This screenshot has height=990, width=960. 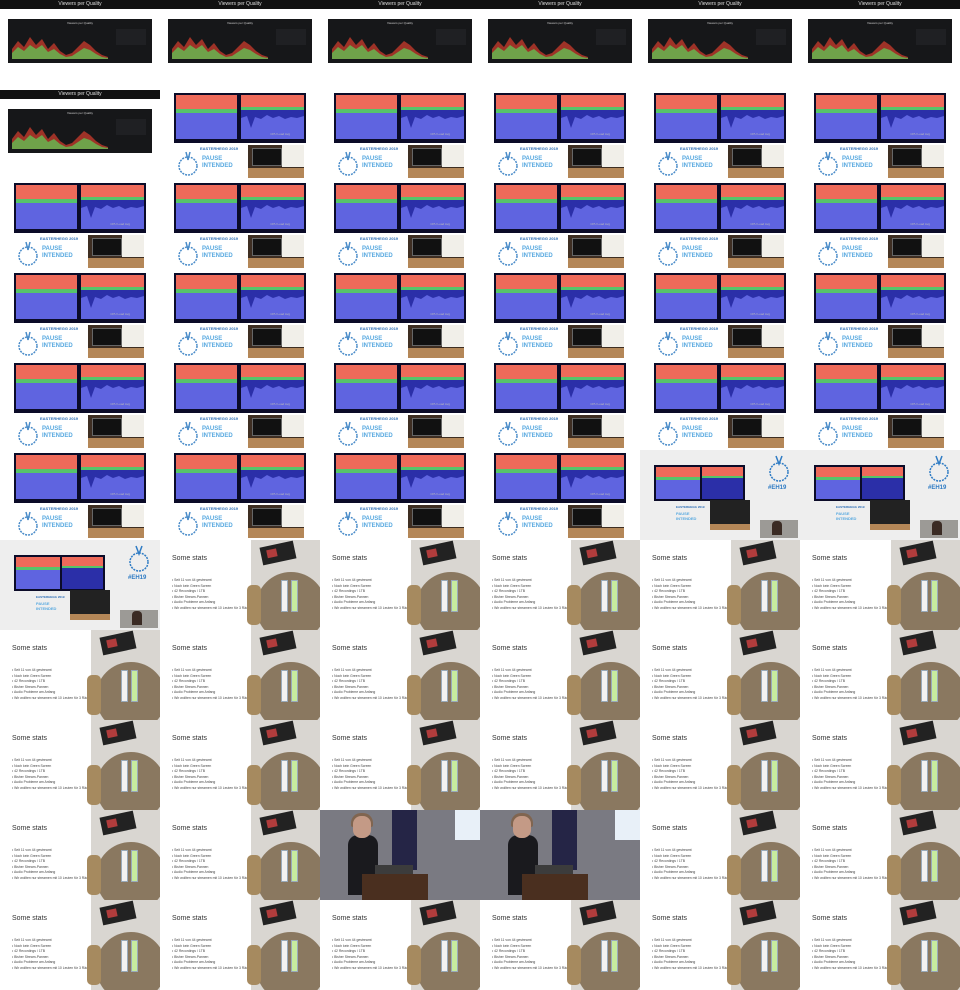 I want to click on stacked-area-chart, so click(x=526, y=387).